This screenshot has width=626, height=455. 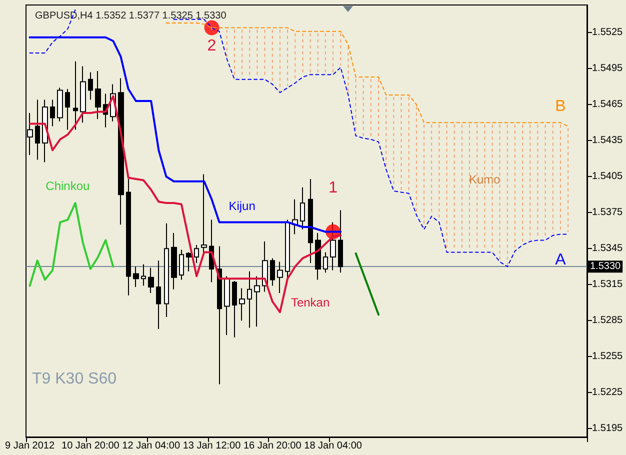 I want to click on y-tick-label: 1.5495, so click(x=608, y=68).